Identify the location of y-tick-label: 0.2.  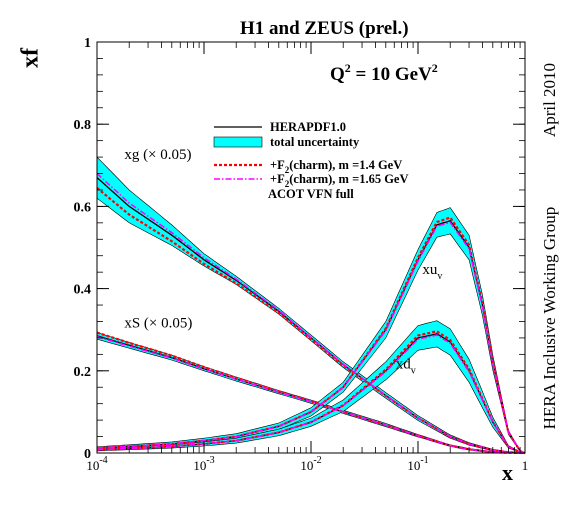
(83, 372).